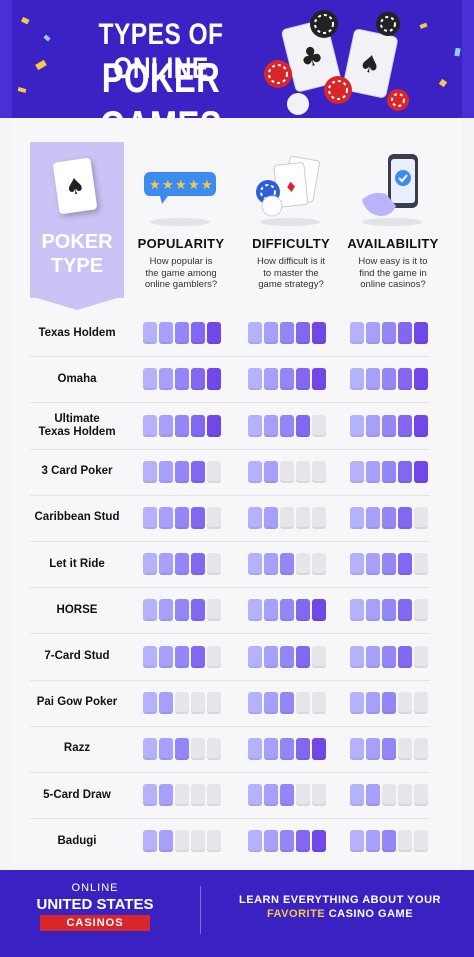 This screenshot has height=957, width=474. What do you see at coordinates (393, 243) in the screenshot?
I see `column-header-availability: AVAILABILITY` at bounding box center [393, 243].